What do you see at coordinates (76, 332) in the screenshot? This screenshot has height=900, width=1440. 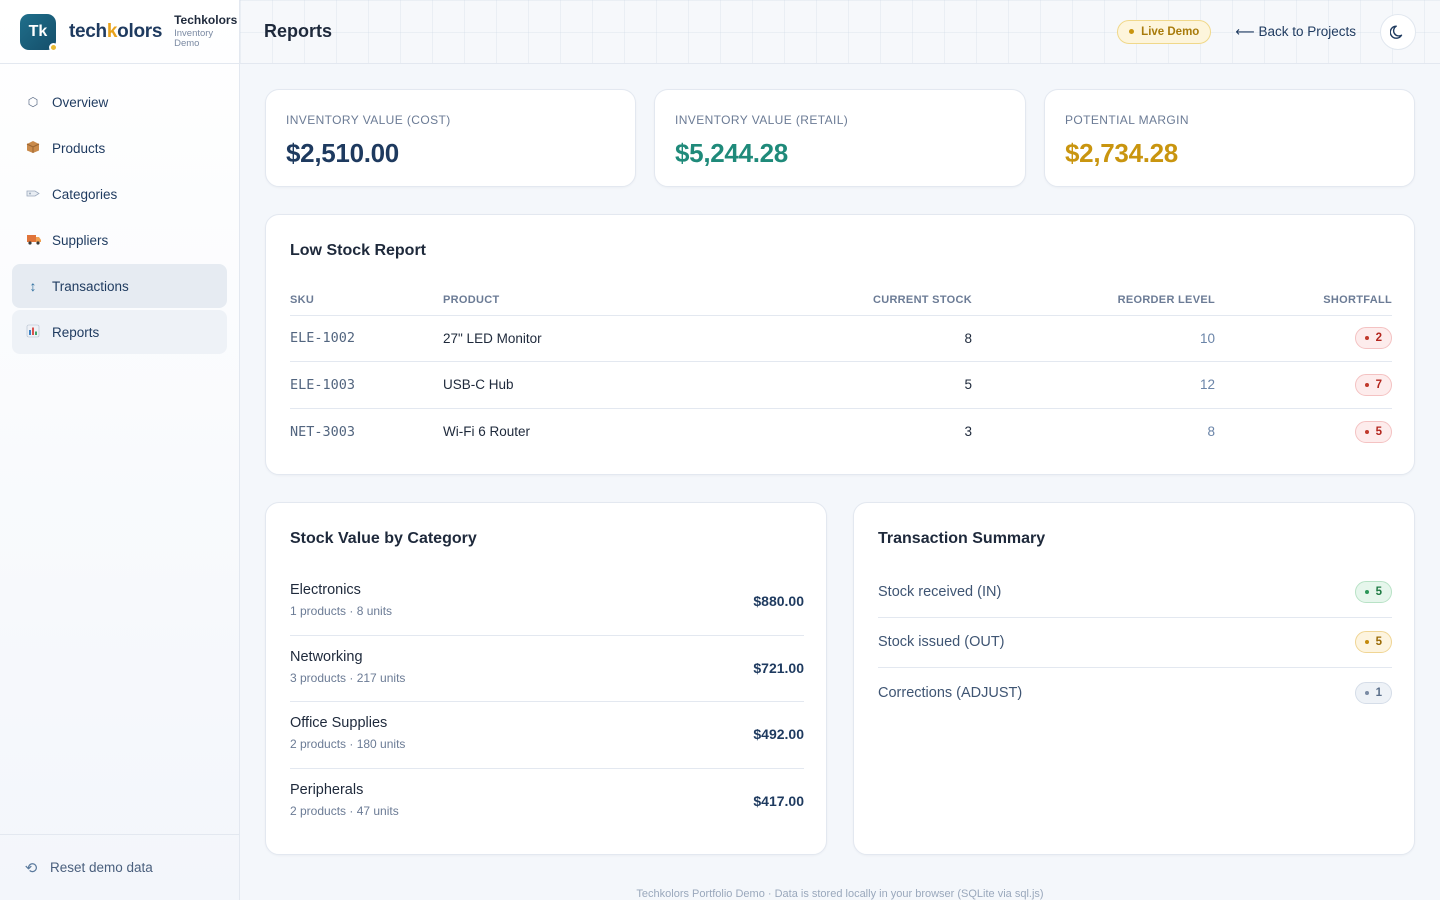 I see `sidebar-item-label: Reports` at bounding box center [76, 332].